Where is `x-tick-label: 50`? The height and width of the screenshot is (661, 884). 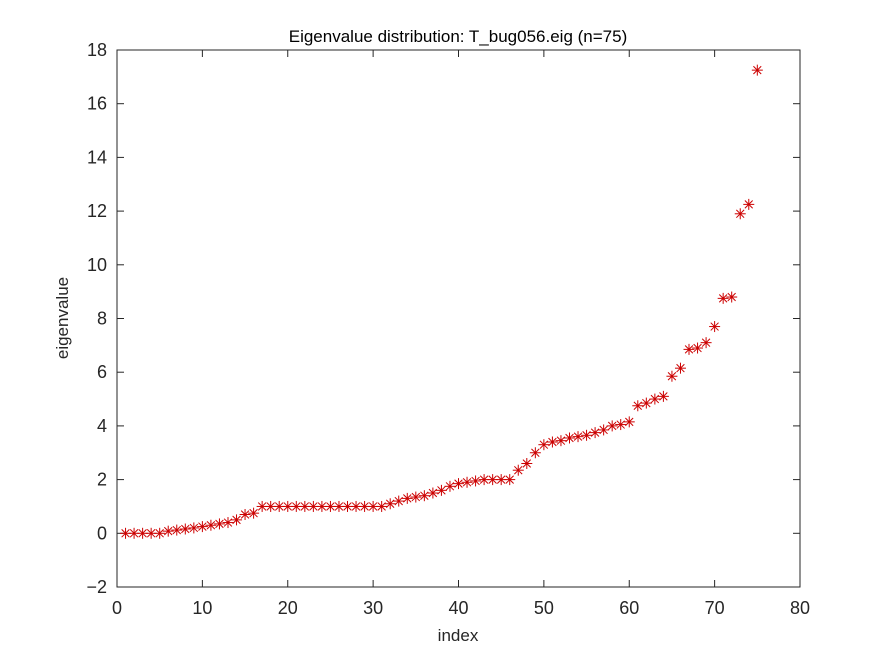 x-tick-label: 50 is located at coordinates (544, 608).